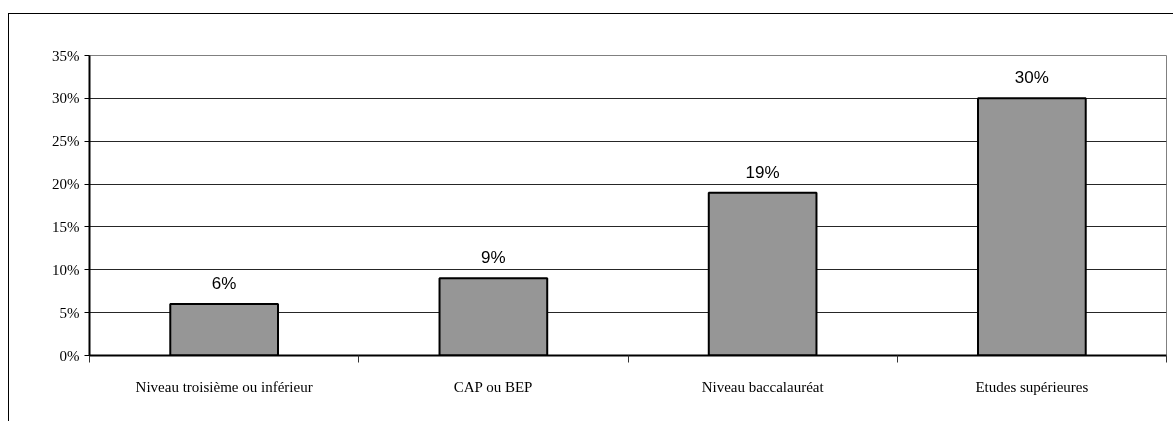 The height and width of the screenshot is (421, 1174). I want to click on y-tick-label: 35%, so click(66, 55).